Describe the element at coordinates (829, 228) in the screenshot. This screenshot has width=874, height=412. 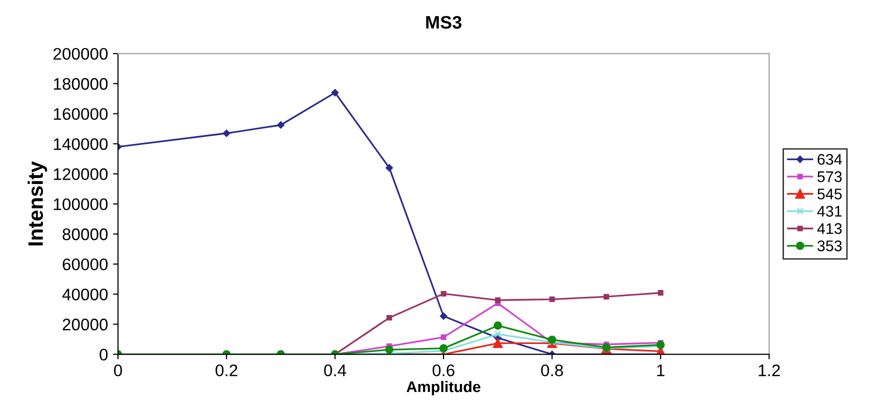
I see `legend-label: 413` at that location.